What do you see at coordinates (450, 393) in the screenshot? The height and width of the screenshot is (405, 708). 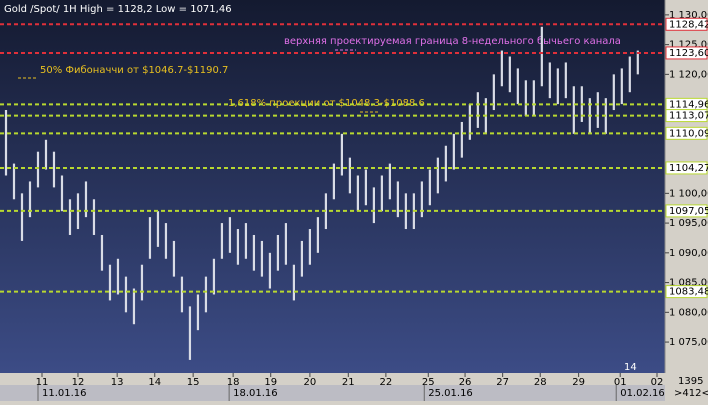 I see `date-tick-label: 25.01.16` at bounding box center [450, 393].